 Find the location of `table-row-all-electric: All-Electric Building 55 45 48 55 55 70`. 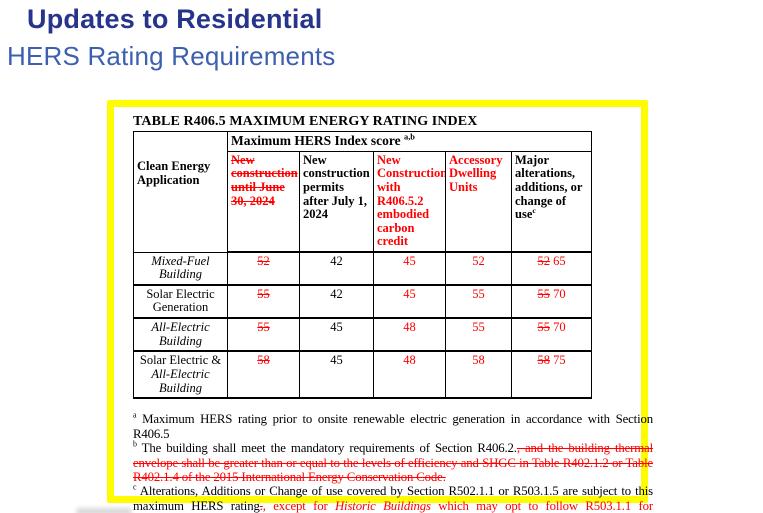

table-row-all-electric: All-Electric Building 55 45 48 55 55 70 is located at coordinates (362, 335).